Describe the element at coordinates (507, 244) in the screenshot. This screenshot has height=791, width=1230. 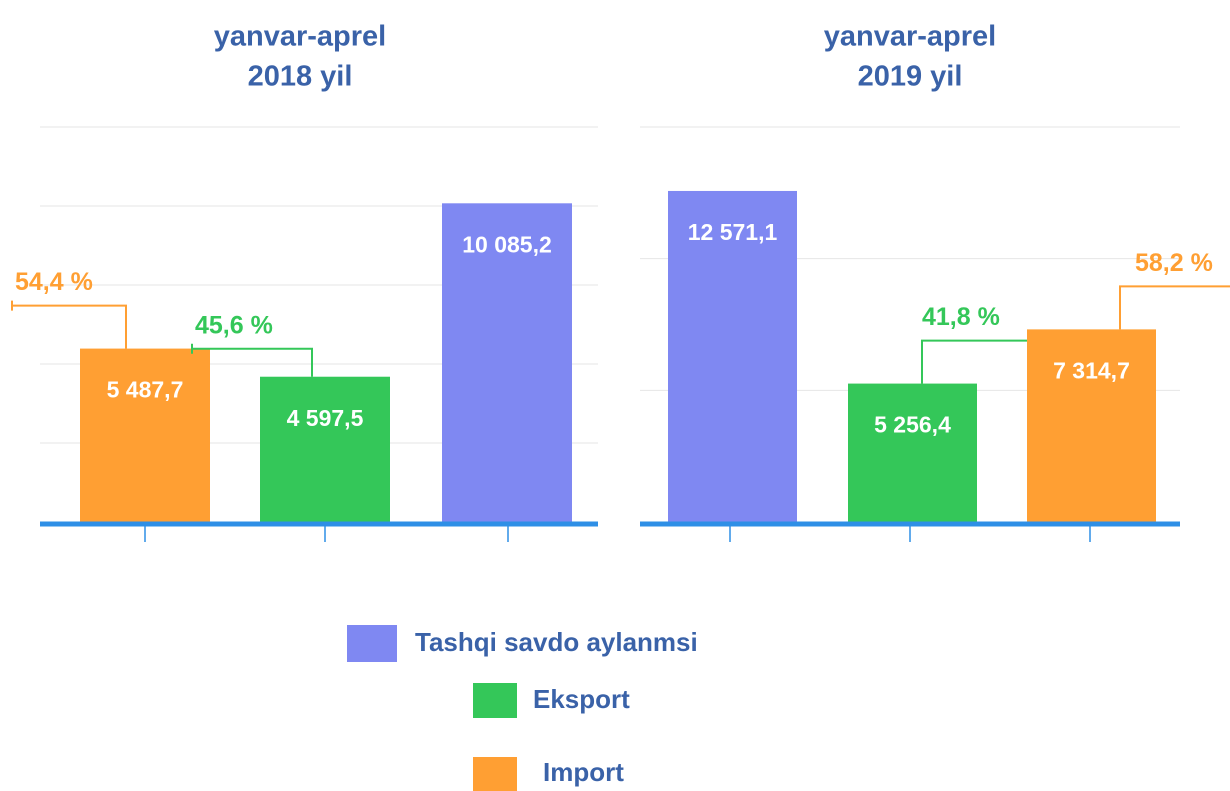
I see `value-label: 10 085,2` at that location.